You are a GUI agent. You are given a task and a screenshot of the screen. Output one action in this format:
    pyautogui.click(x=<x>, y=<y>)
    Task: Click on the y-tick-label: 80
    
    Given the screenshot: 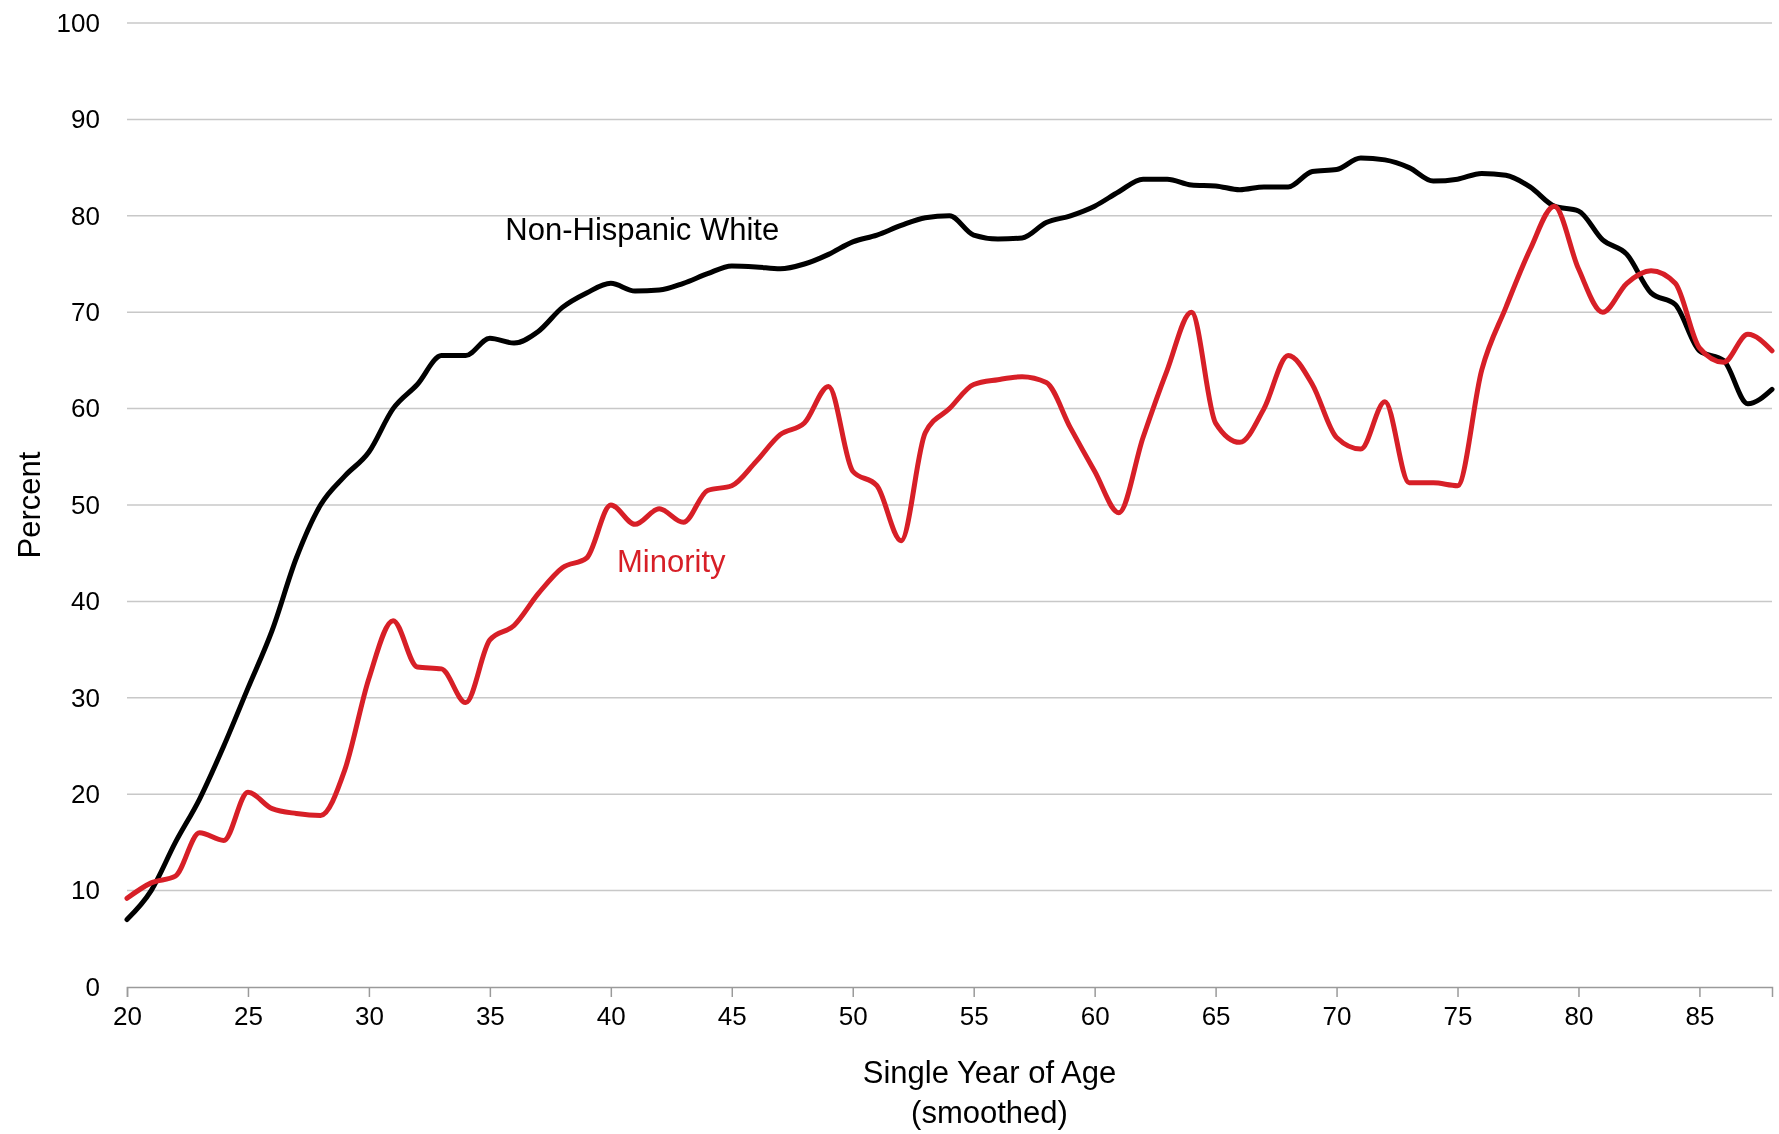 What is the action you would take?
    pyautogui.click(x=85, y=215)
    